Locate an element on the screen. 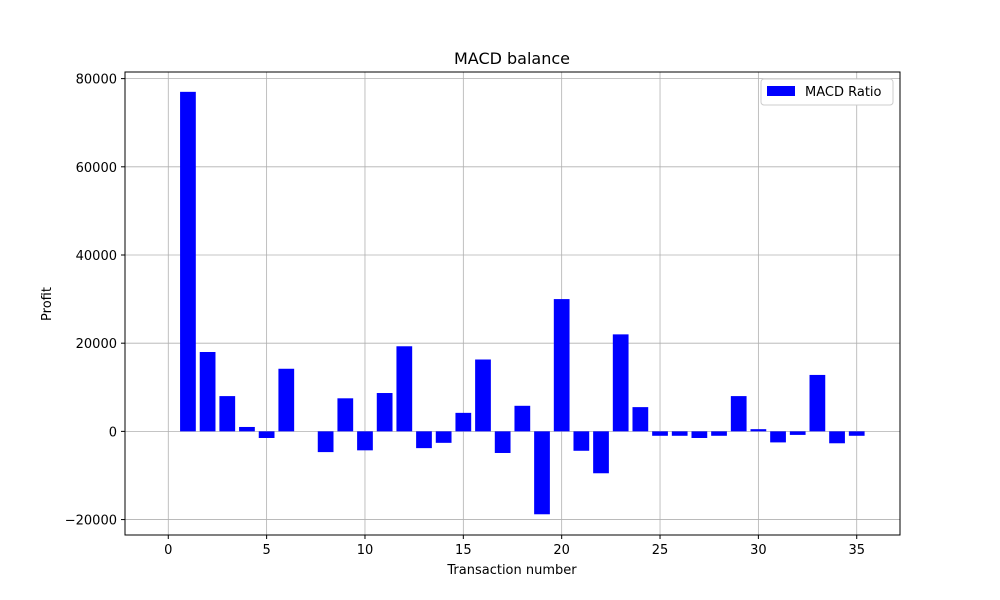  y-tick-label: 60000 is located at coordinates (96, 168).